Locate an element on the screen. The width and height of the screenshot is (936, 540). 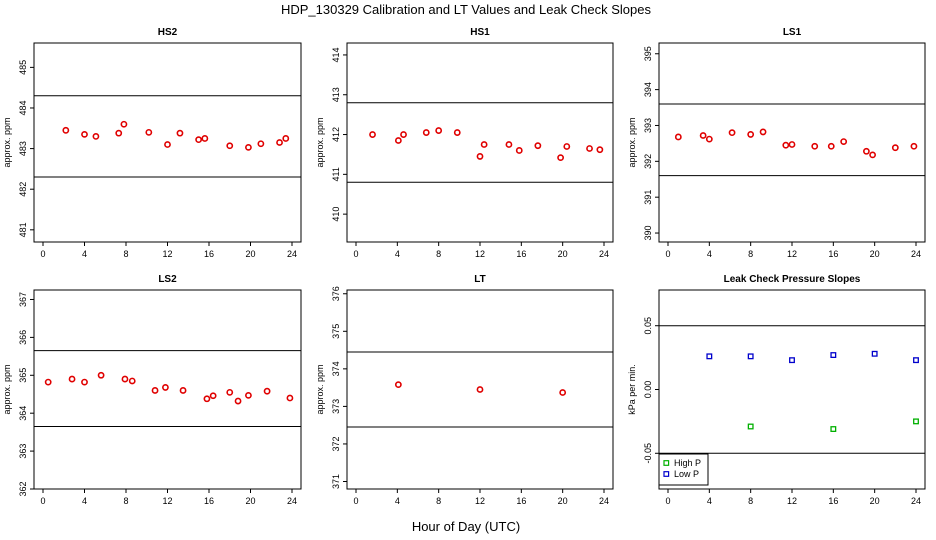
y-tick-label: 392 is located at coordinates (648, 161).